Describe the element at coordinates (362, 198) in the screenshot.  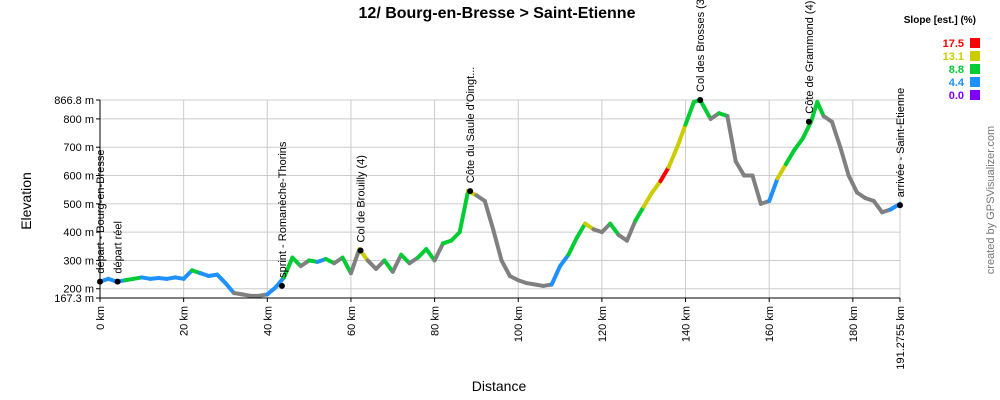
I see `waypoint-label: Col de Brouilly (4)` at that location.